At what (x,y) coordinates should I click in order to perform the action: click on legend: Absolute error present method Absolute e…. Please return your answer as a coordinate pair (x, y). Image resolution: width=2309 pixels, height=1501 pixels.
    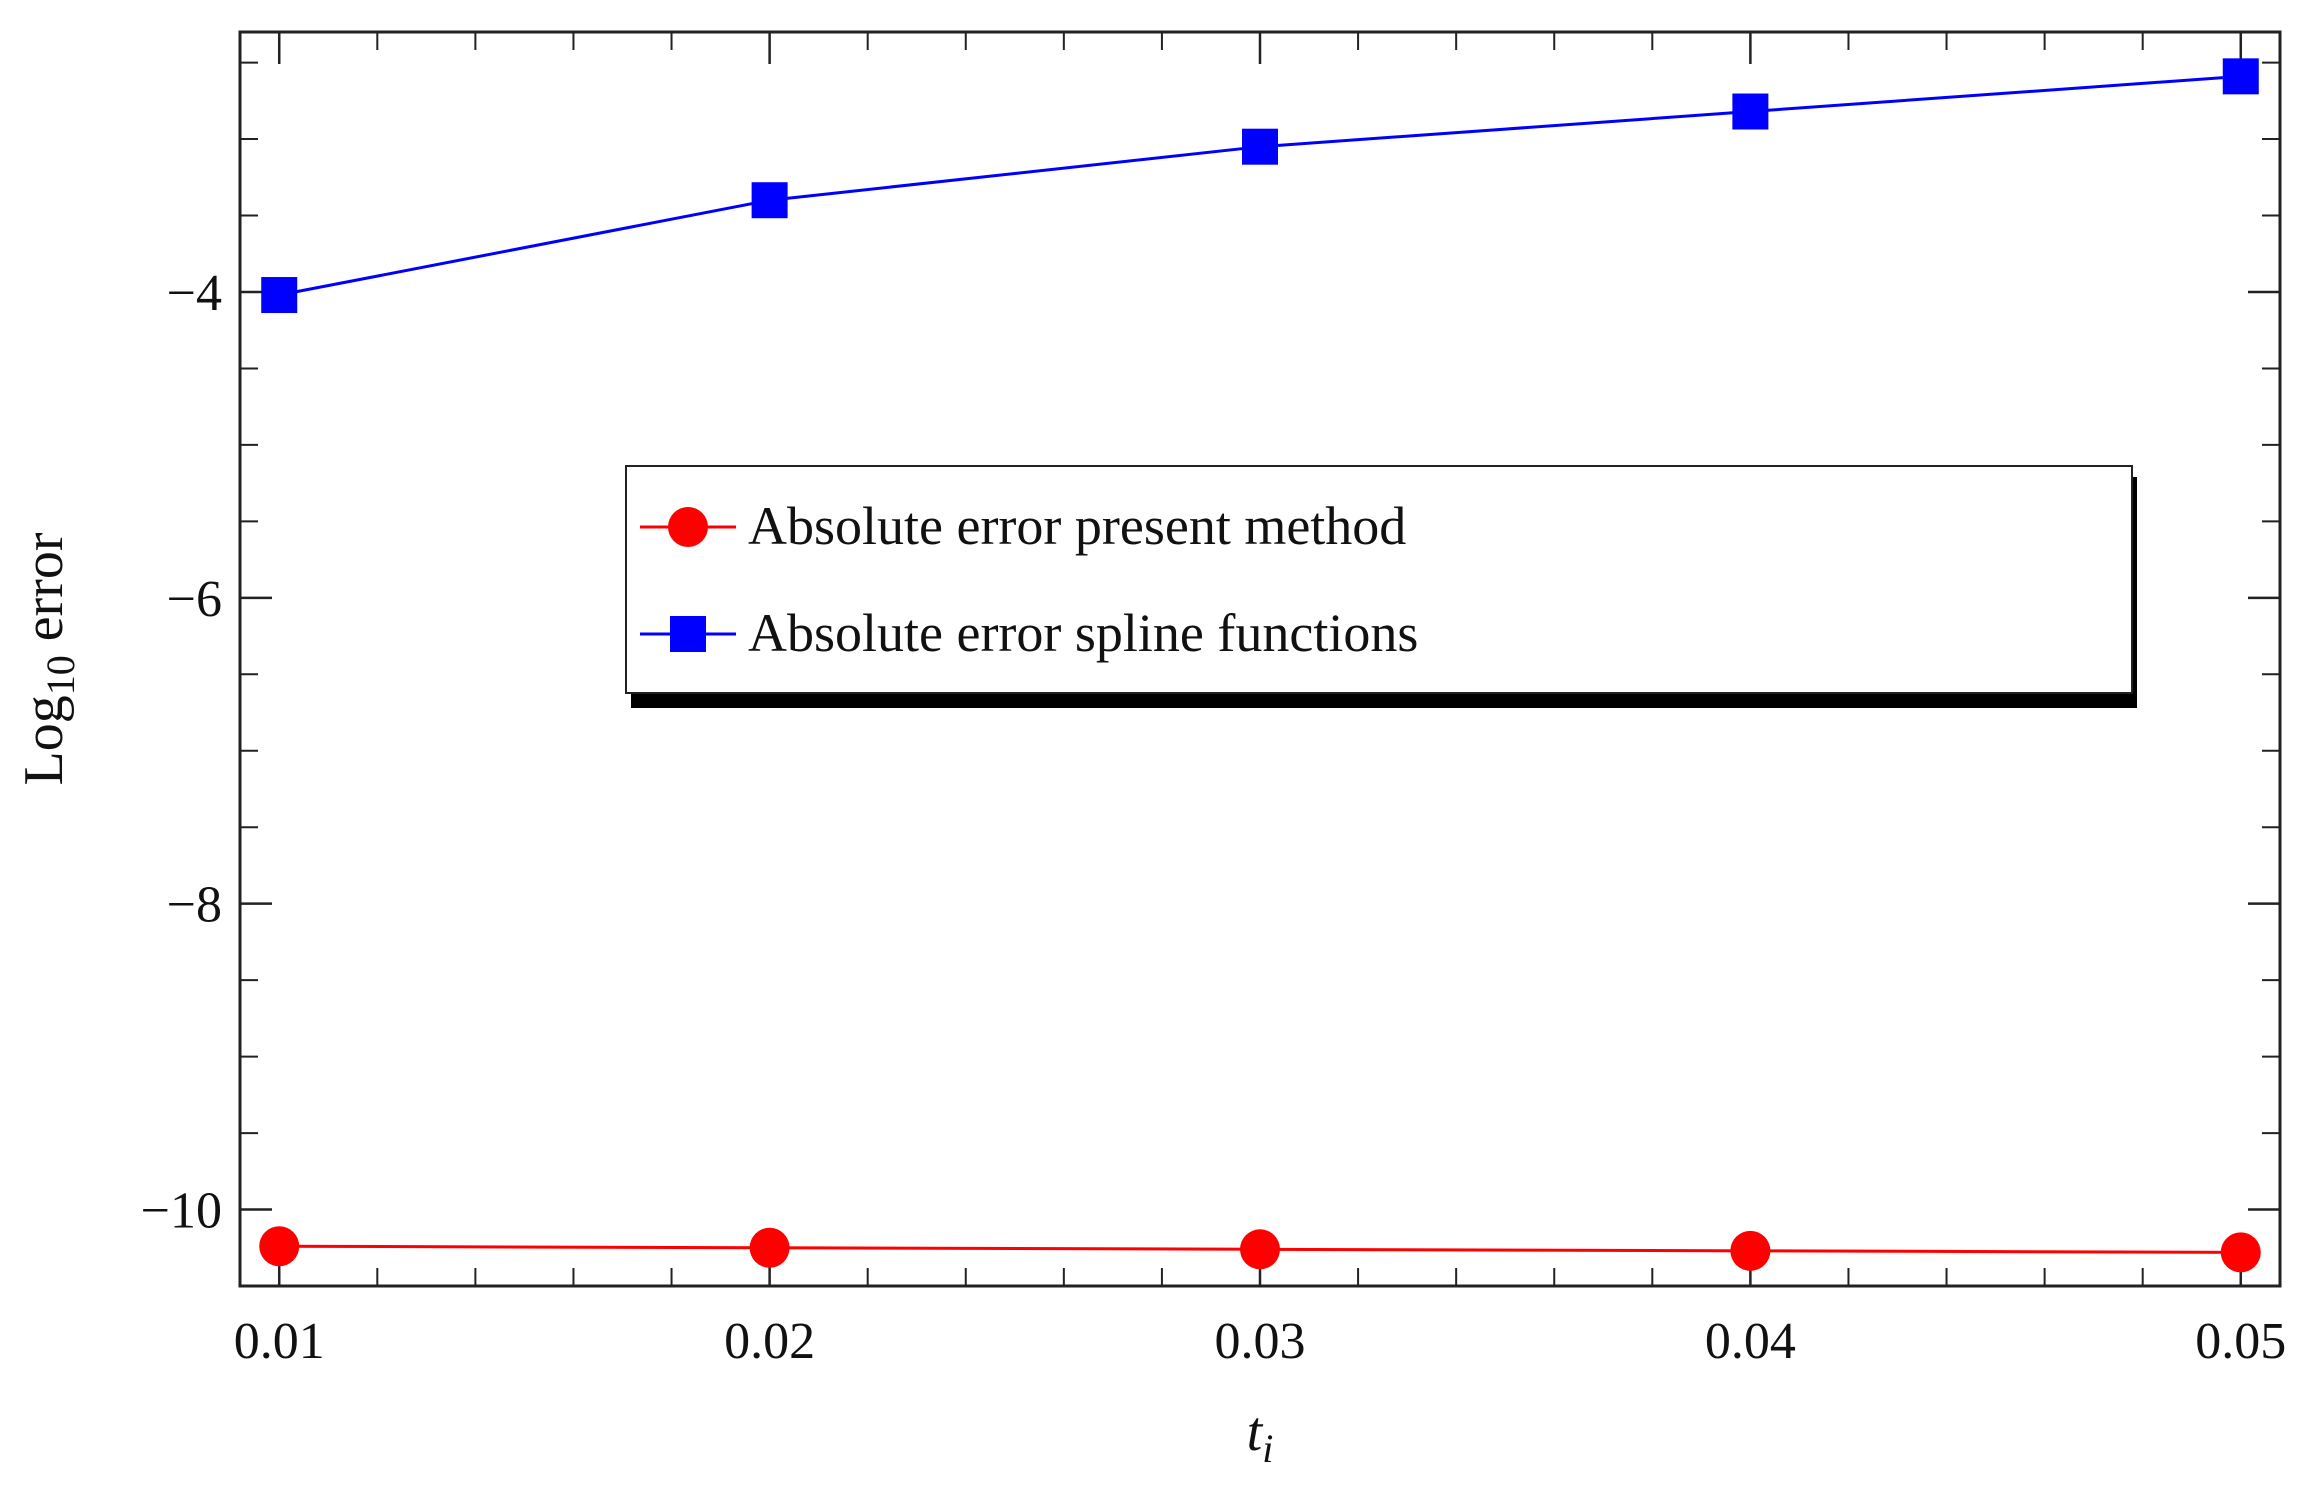
    Looking at the image, I should click on (1381, 586).